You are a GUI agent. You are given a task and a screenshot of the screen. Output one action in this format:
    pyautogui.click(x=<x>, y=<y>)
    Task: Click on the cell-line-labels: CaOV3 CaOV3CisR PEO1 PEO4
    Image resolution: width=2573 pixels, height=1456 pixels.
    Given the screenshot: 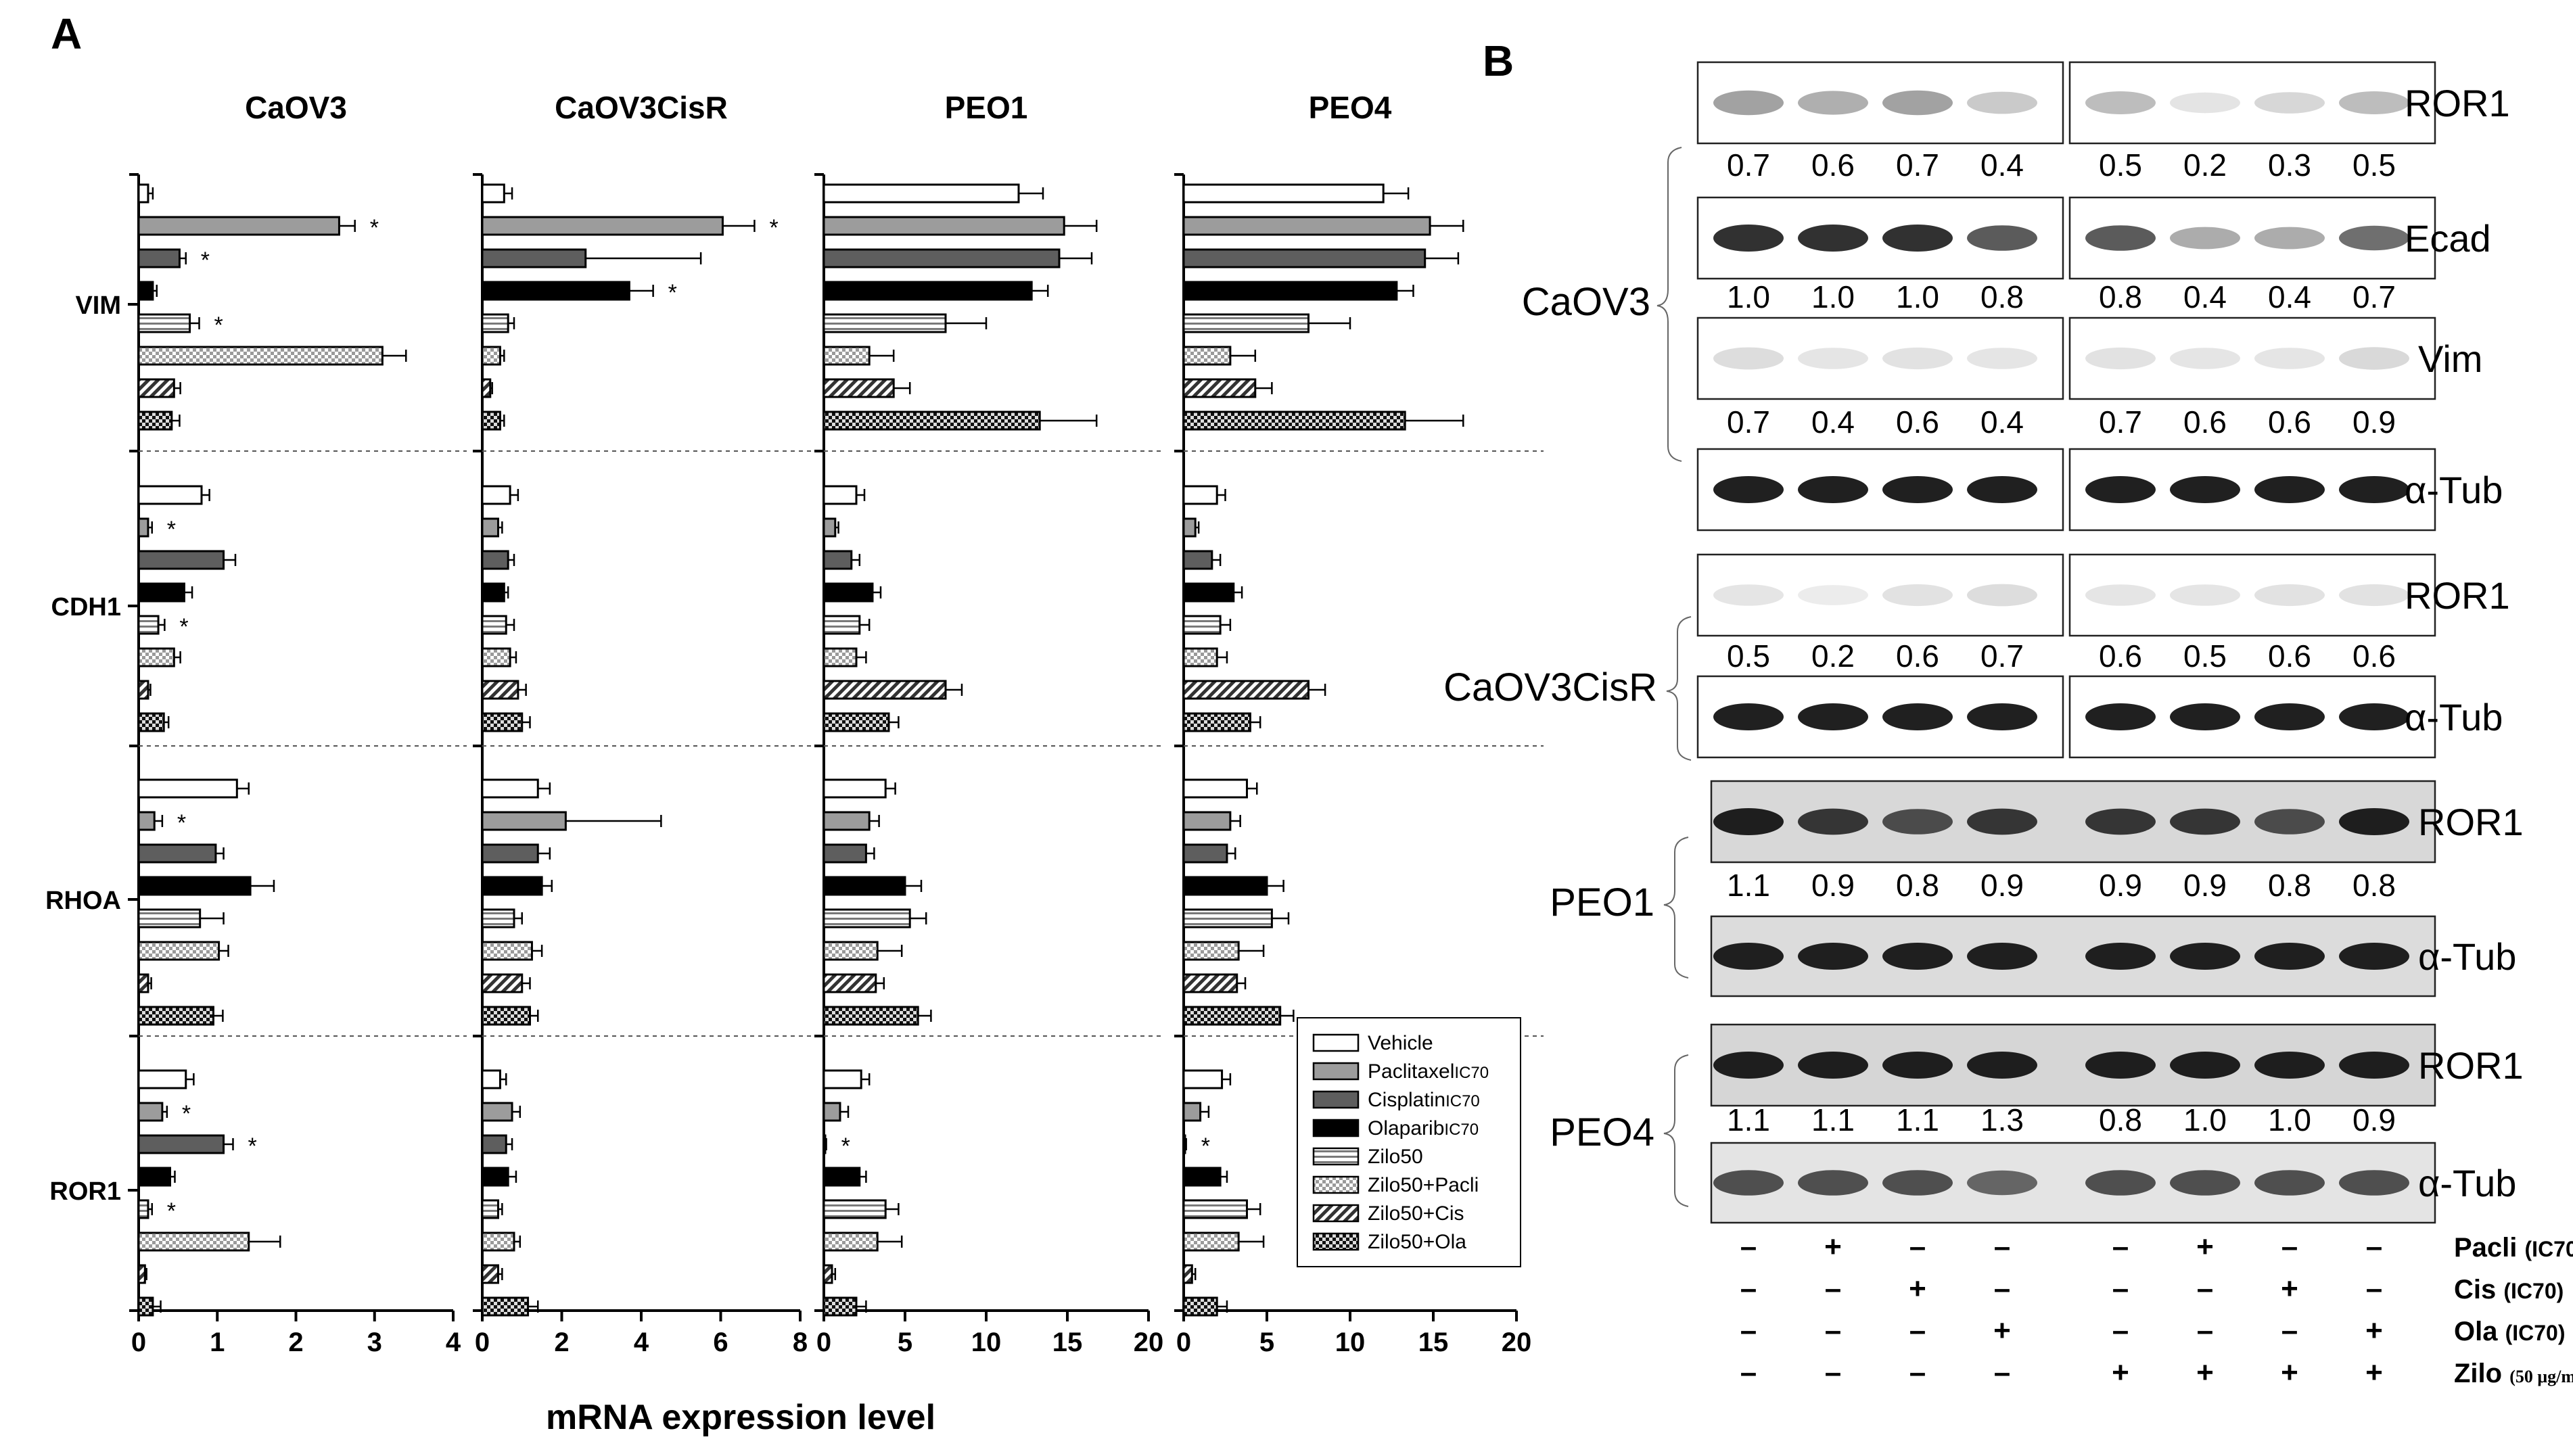 What is the action you would take?
    pyautogui.click(x=1567, y=677)
    